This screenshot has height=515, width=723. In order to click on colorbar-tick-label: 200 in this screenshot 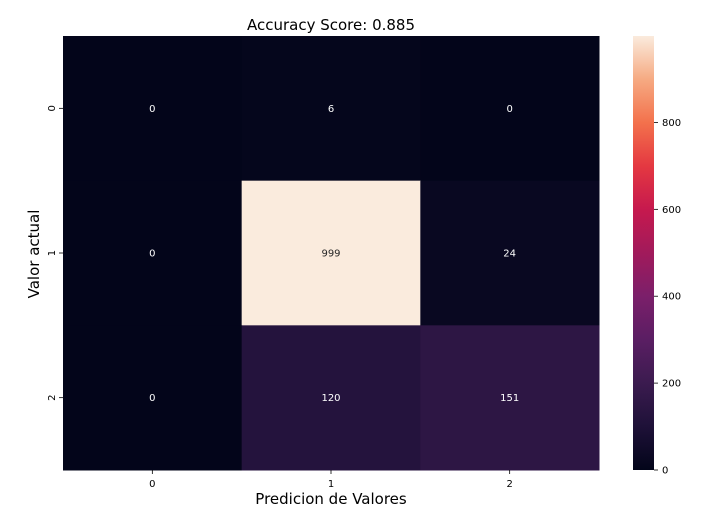, I will do `click(671, 384)`.